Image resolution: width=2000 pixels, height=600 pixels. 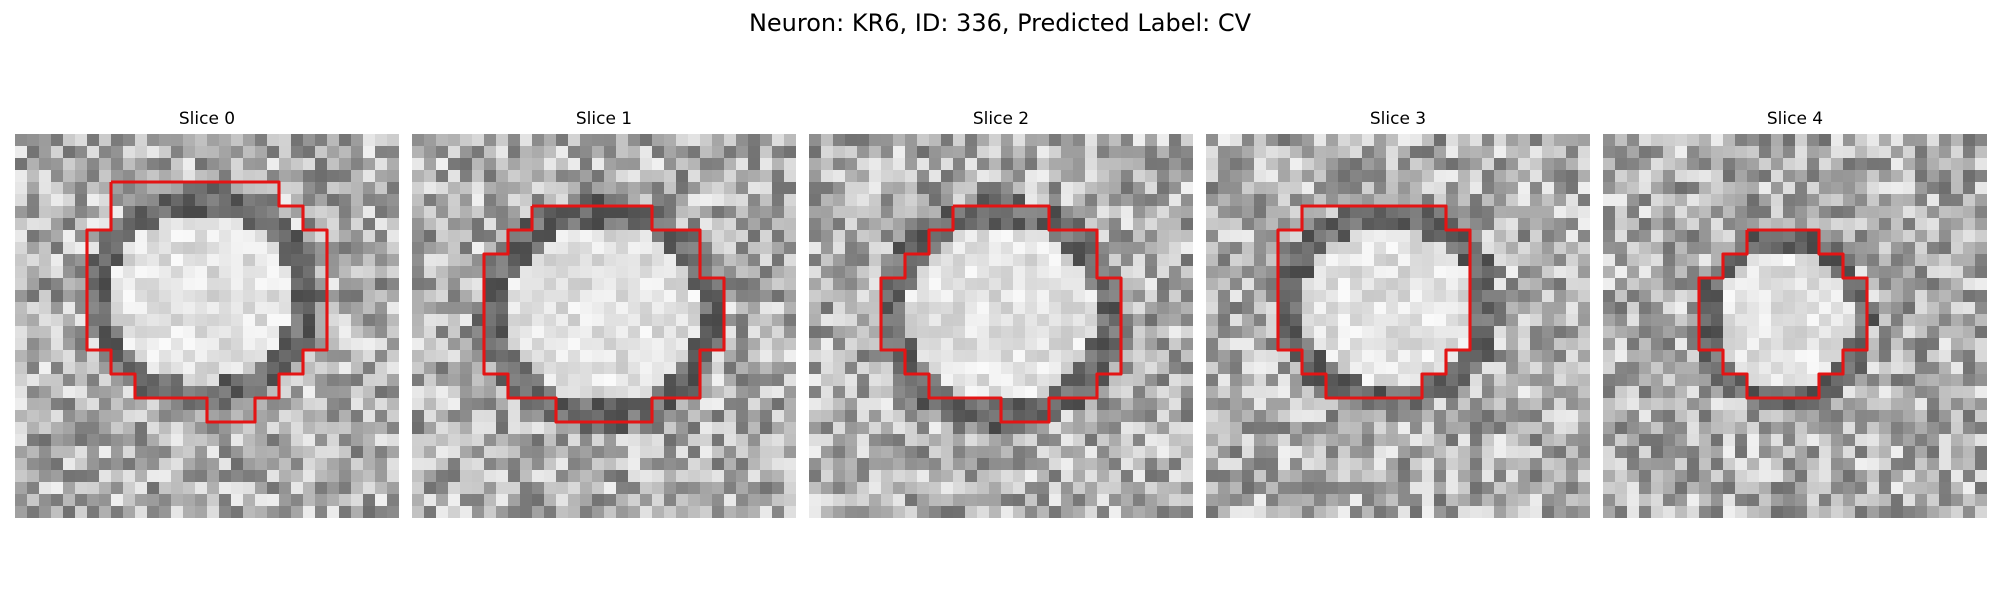 What do you see at coordinates (1001, 119) in the screenshot?
I see `slice-title: Slice 2` at bounding box center [1001, 119].